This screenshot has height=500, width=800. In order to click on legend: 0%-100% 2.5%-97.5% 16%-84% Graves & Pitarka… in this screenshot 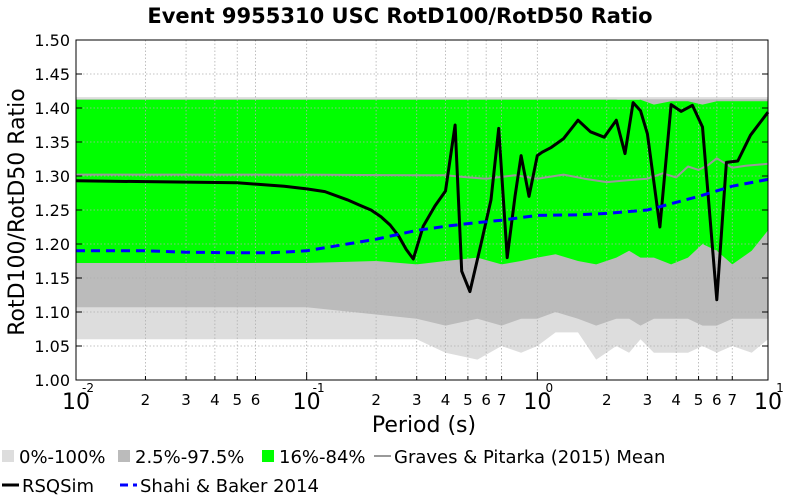, I will do `click(333, 472)`.